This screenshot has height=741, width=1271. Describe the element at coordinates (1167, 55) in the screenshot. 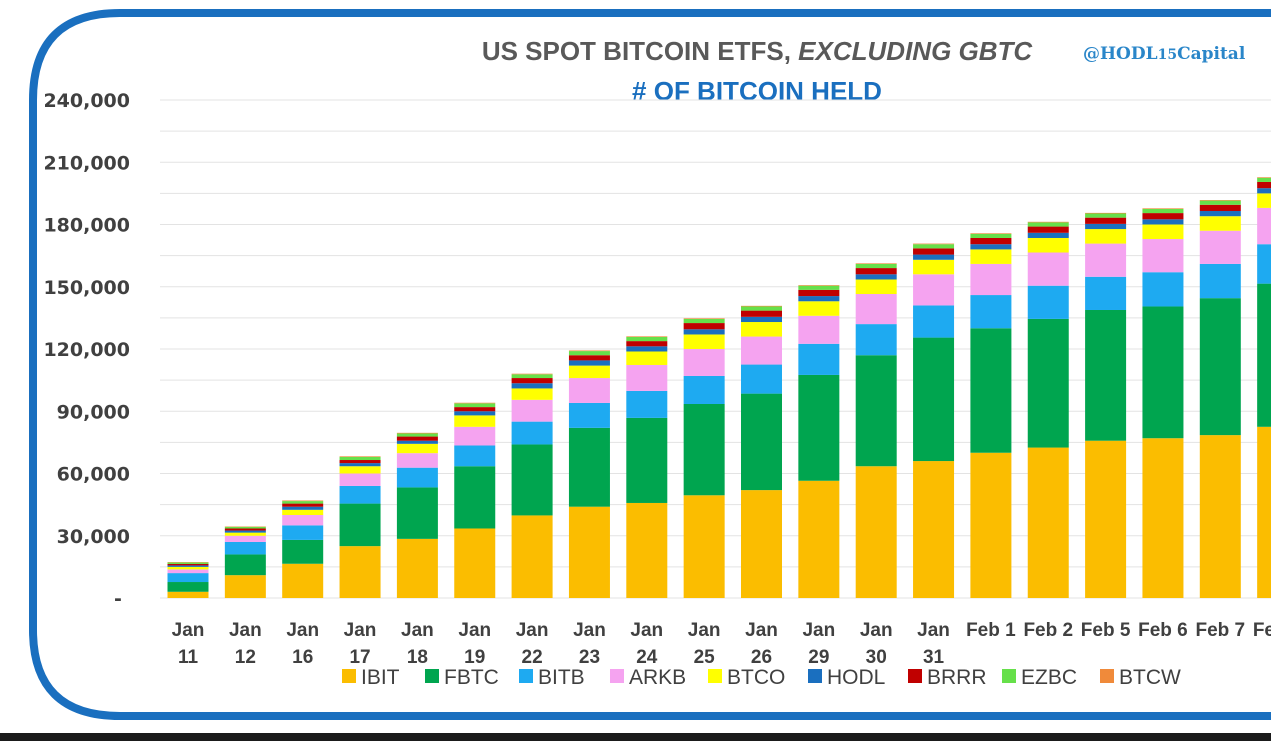

I see `credit-handle-number: 15` at that location.